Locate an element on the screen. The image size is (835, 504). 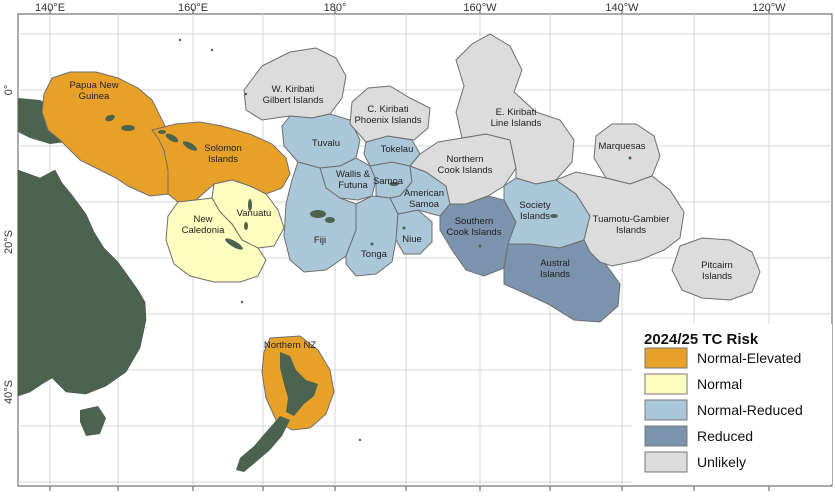
legend-label-normal-elevated: Normal-Elevated is located at coordinates (749, 358).